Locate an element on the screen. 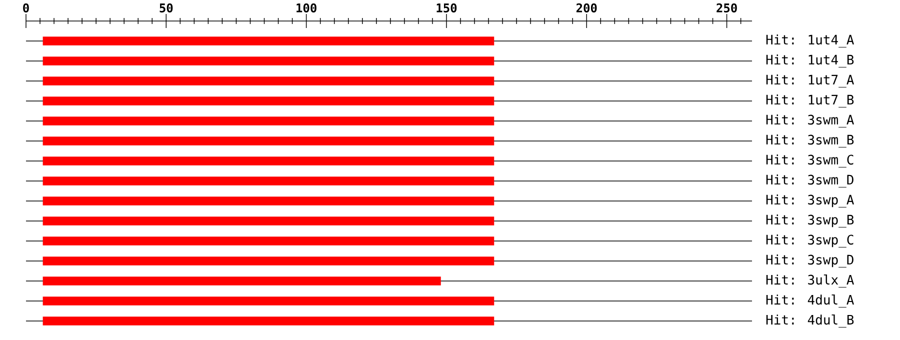  x-tick-label: 150 is located at coordinates (446, 7).